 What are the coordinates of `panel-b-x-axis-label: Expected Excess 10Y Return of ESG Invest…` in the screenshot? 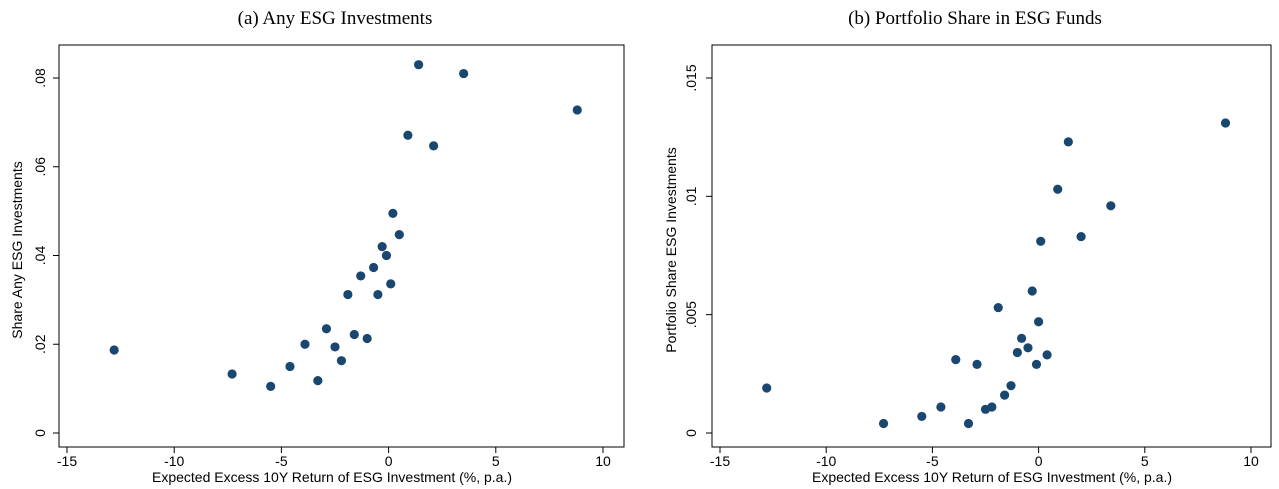 It's located at (992, 477).